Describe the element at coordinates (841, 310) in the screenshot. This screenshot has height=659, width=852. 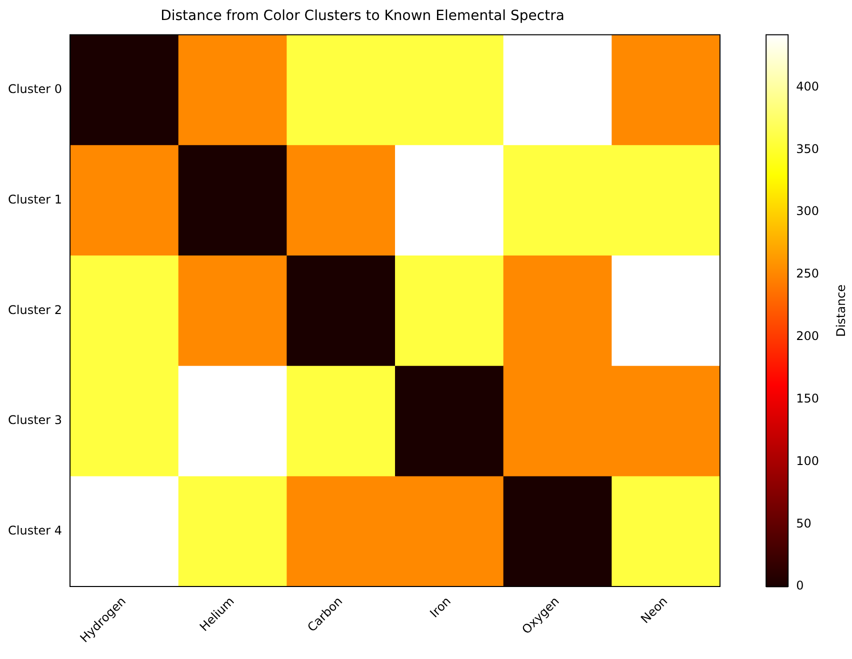
I see `color-bar-title: Distance` at that location.